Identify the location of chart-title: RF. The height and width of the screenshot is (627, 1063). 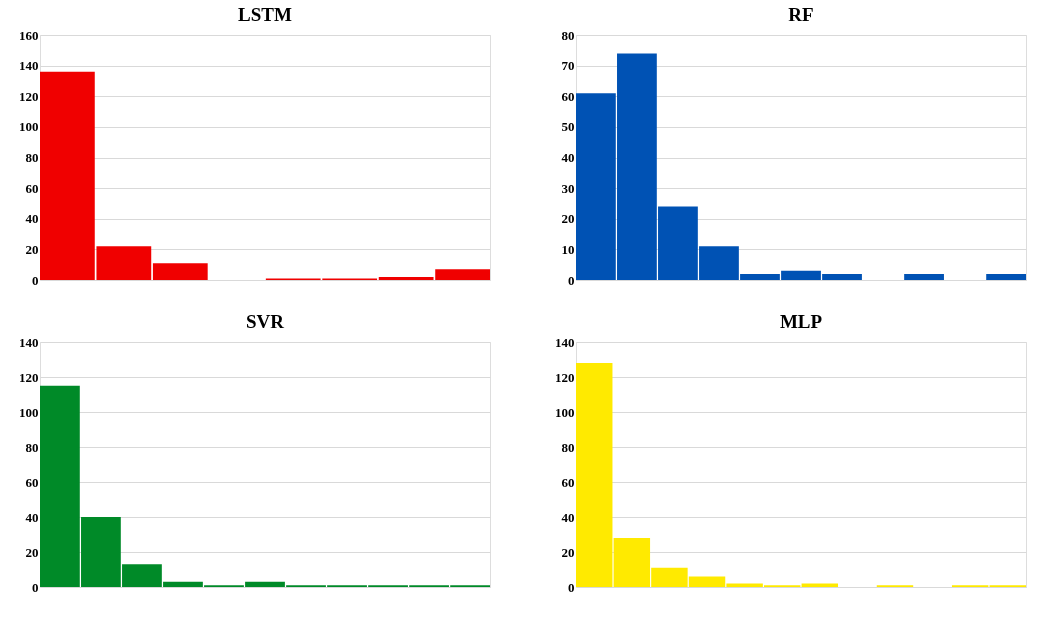
(801, 14).